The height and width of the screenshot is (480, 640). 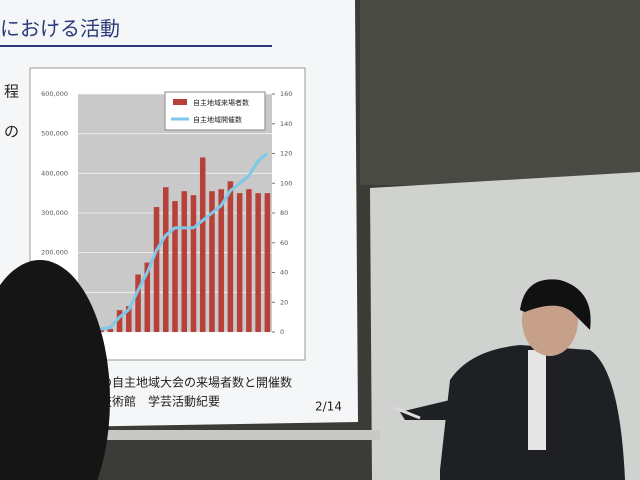 I want to click on y-tick-label: 200,000, so click(x=54, y=253).